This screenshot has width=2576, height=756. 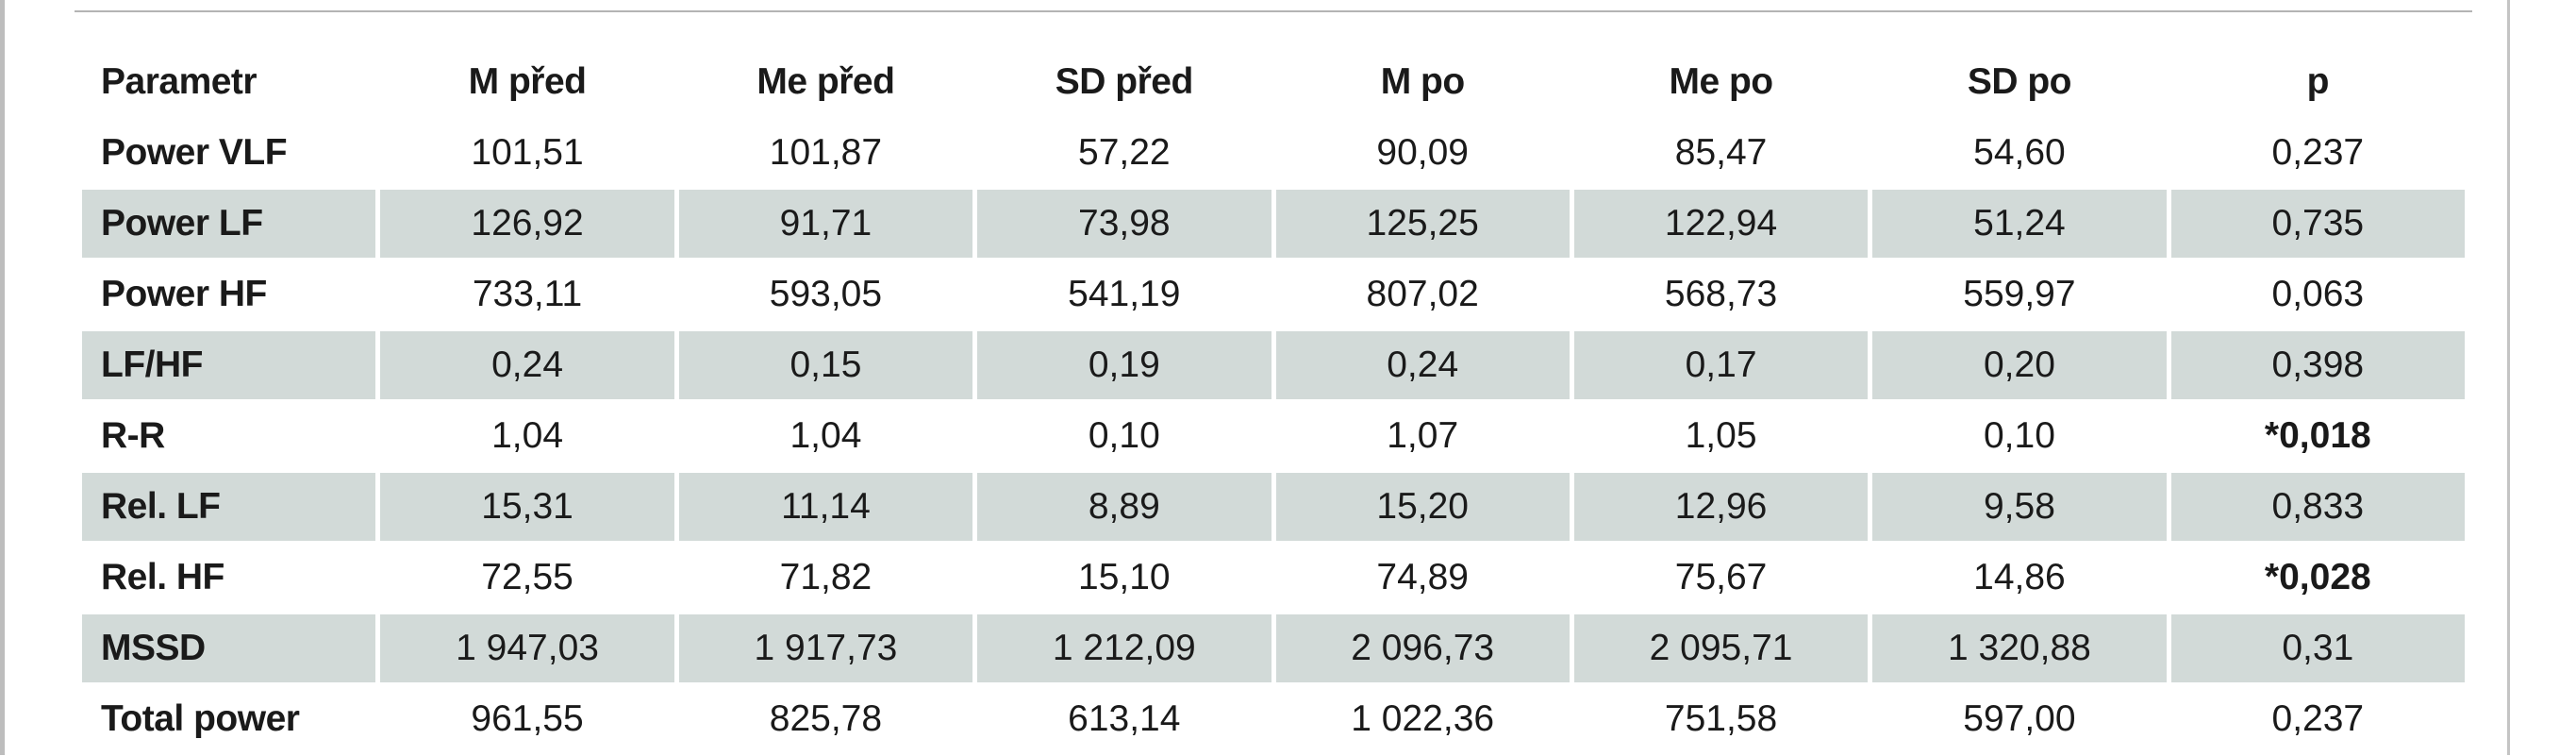 I want to click on m-pred-cell: 733,11, so click(x=527, y=294).